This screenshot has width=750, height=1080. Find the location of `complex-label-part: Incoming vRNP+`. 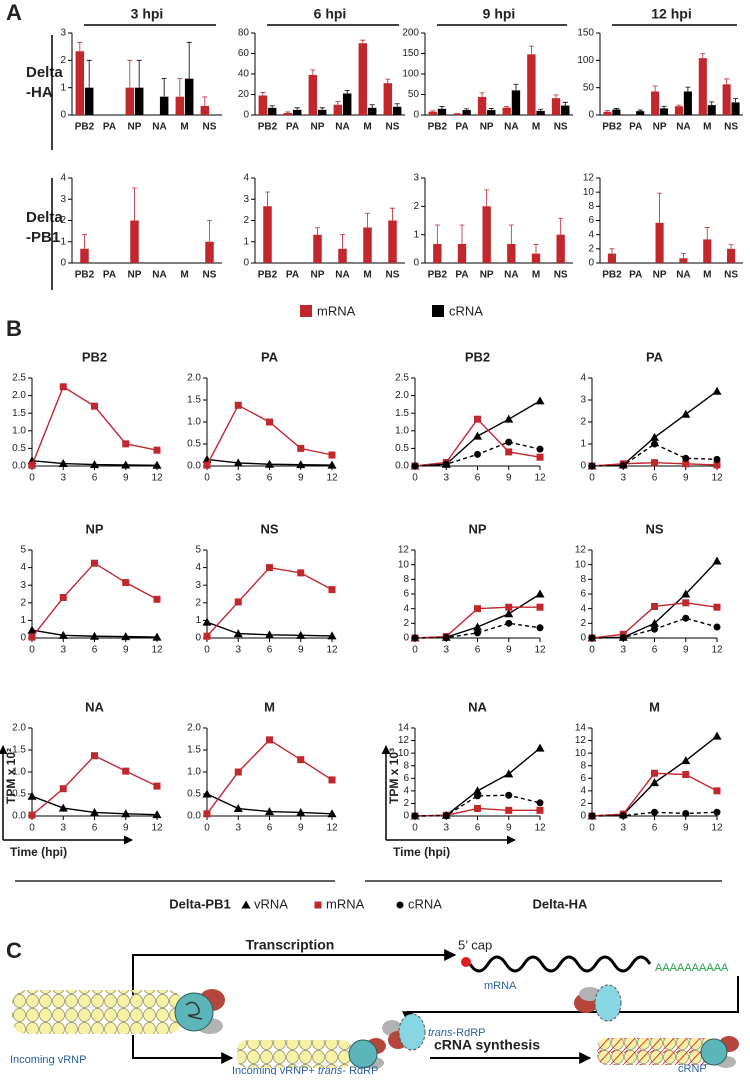

complex-label-part: Incoming vRNP+ is located at coordinates (275, 1070).